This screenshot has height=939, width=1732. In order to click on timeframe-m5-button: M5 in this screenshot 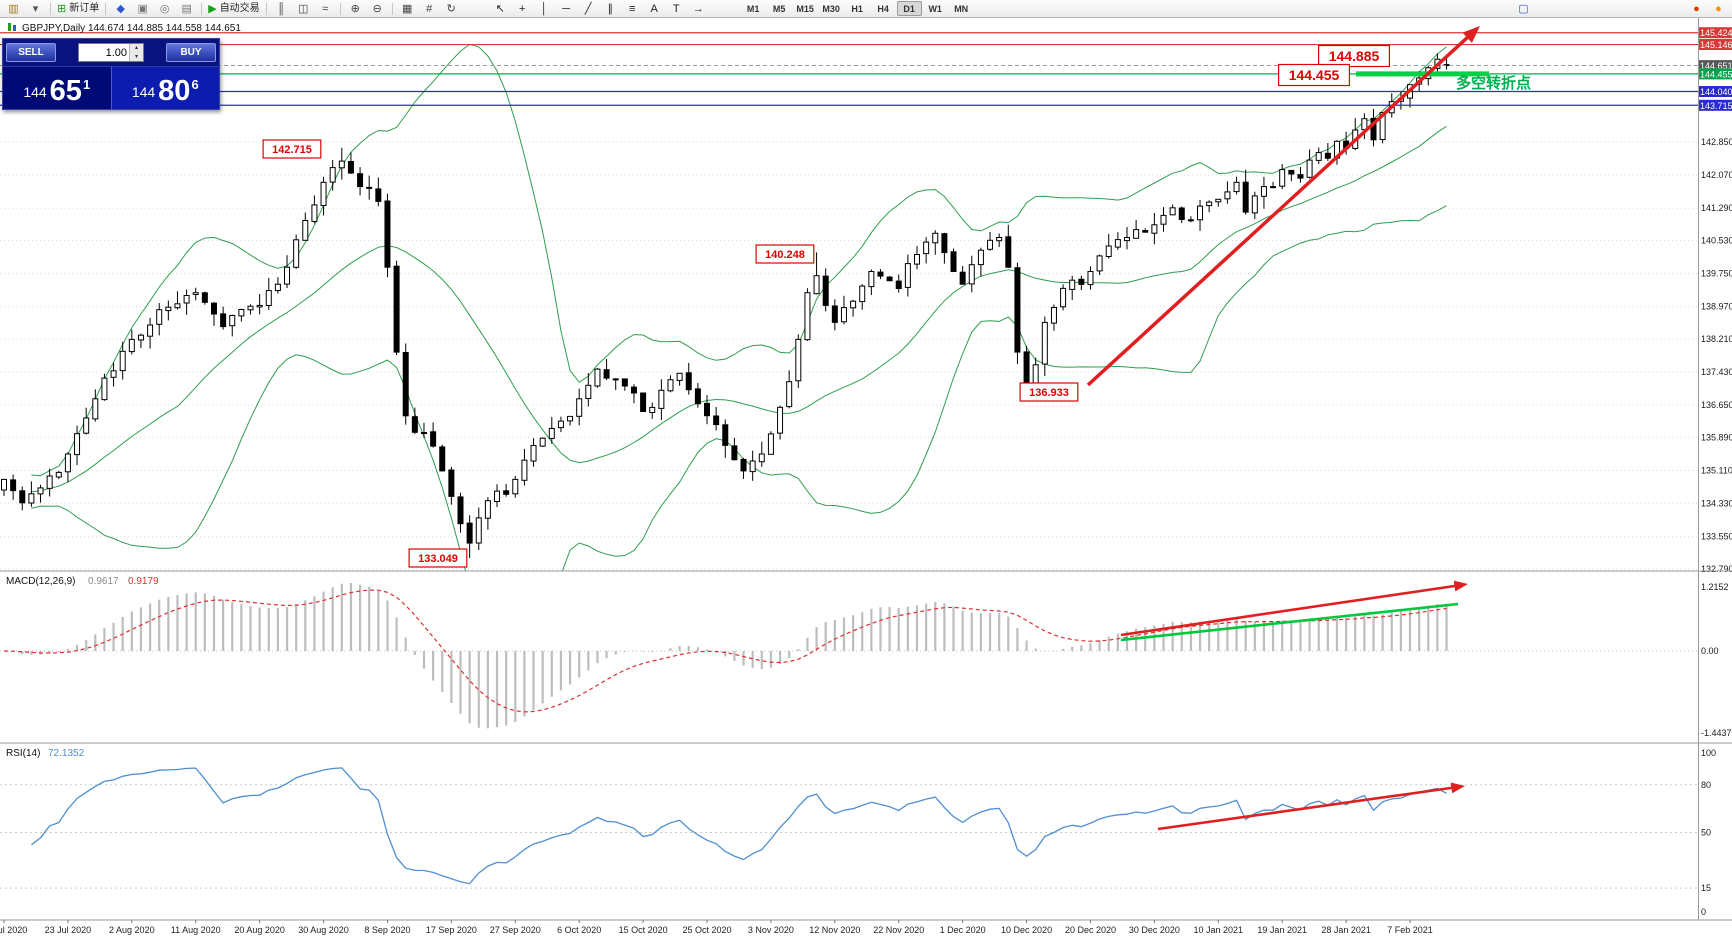, I will do `click(779, 8)`.